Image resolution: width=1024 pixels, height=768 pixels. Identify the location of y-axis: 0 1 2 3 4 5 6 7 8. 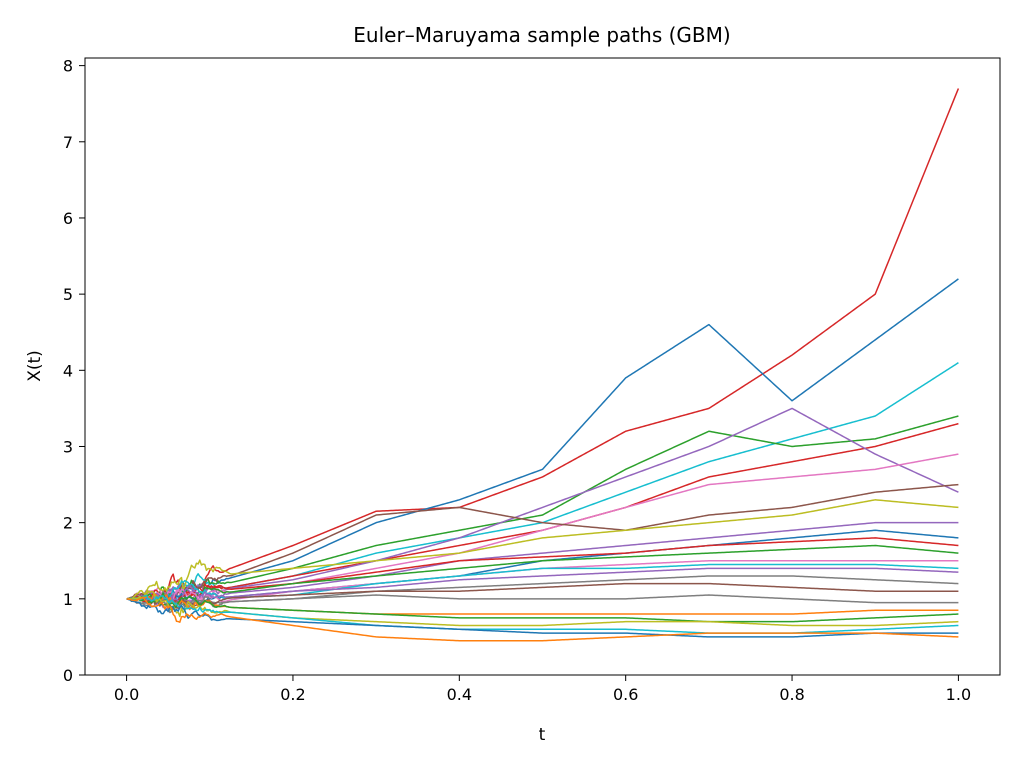
(74, 371).